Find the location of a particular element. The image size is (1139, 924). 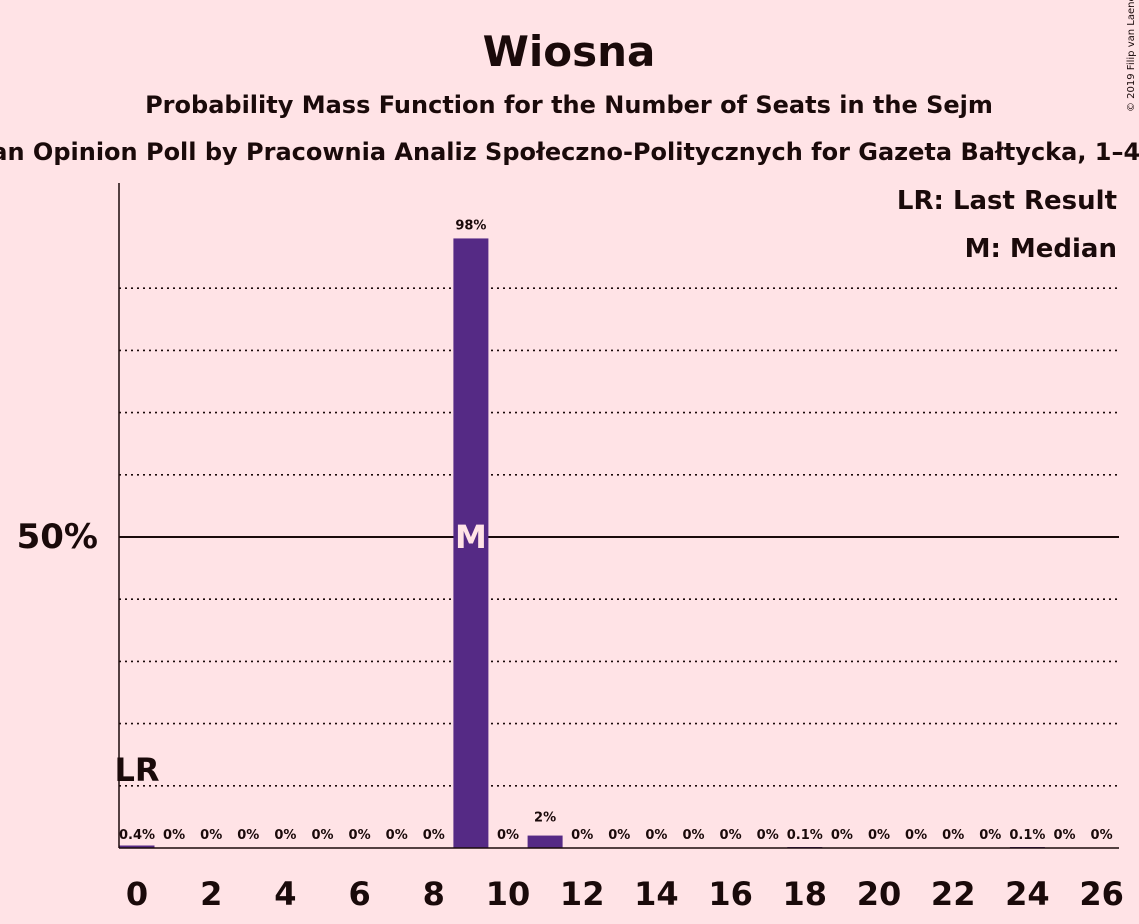

bar-label: 0.4% is located at coordinates (137, 835).